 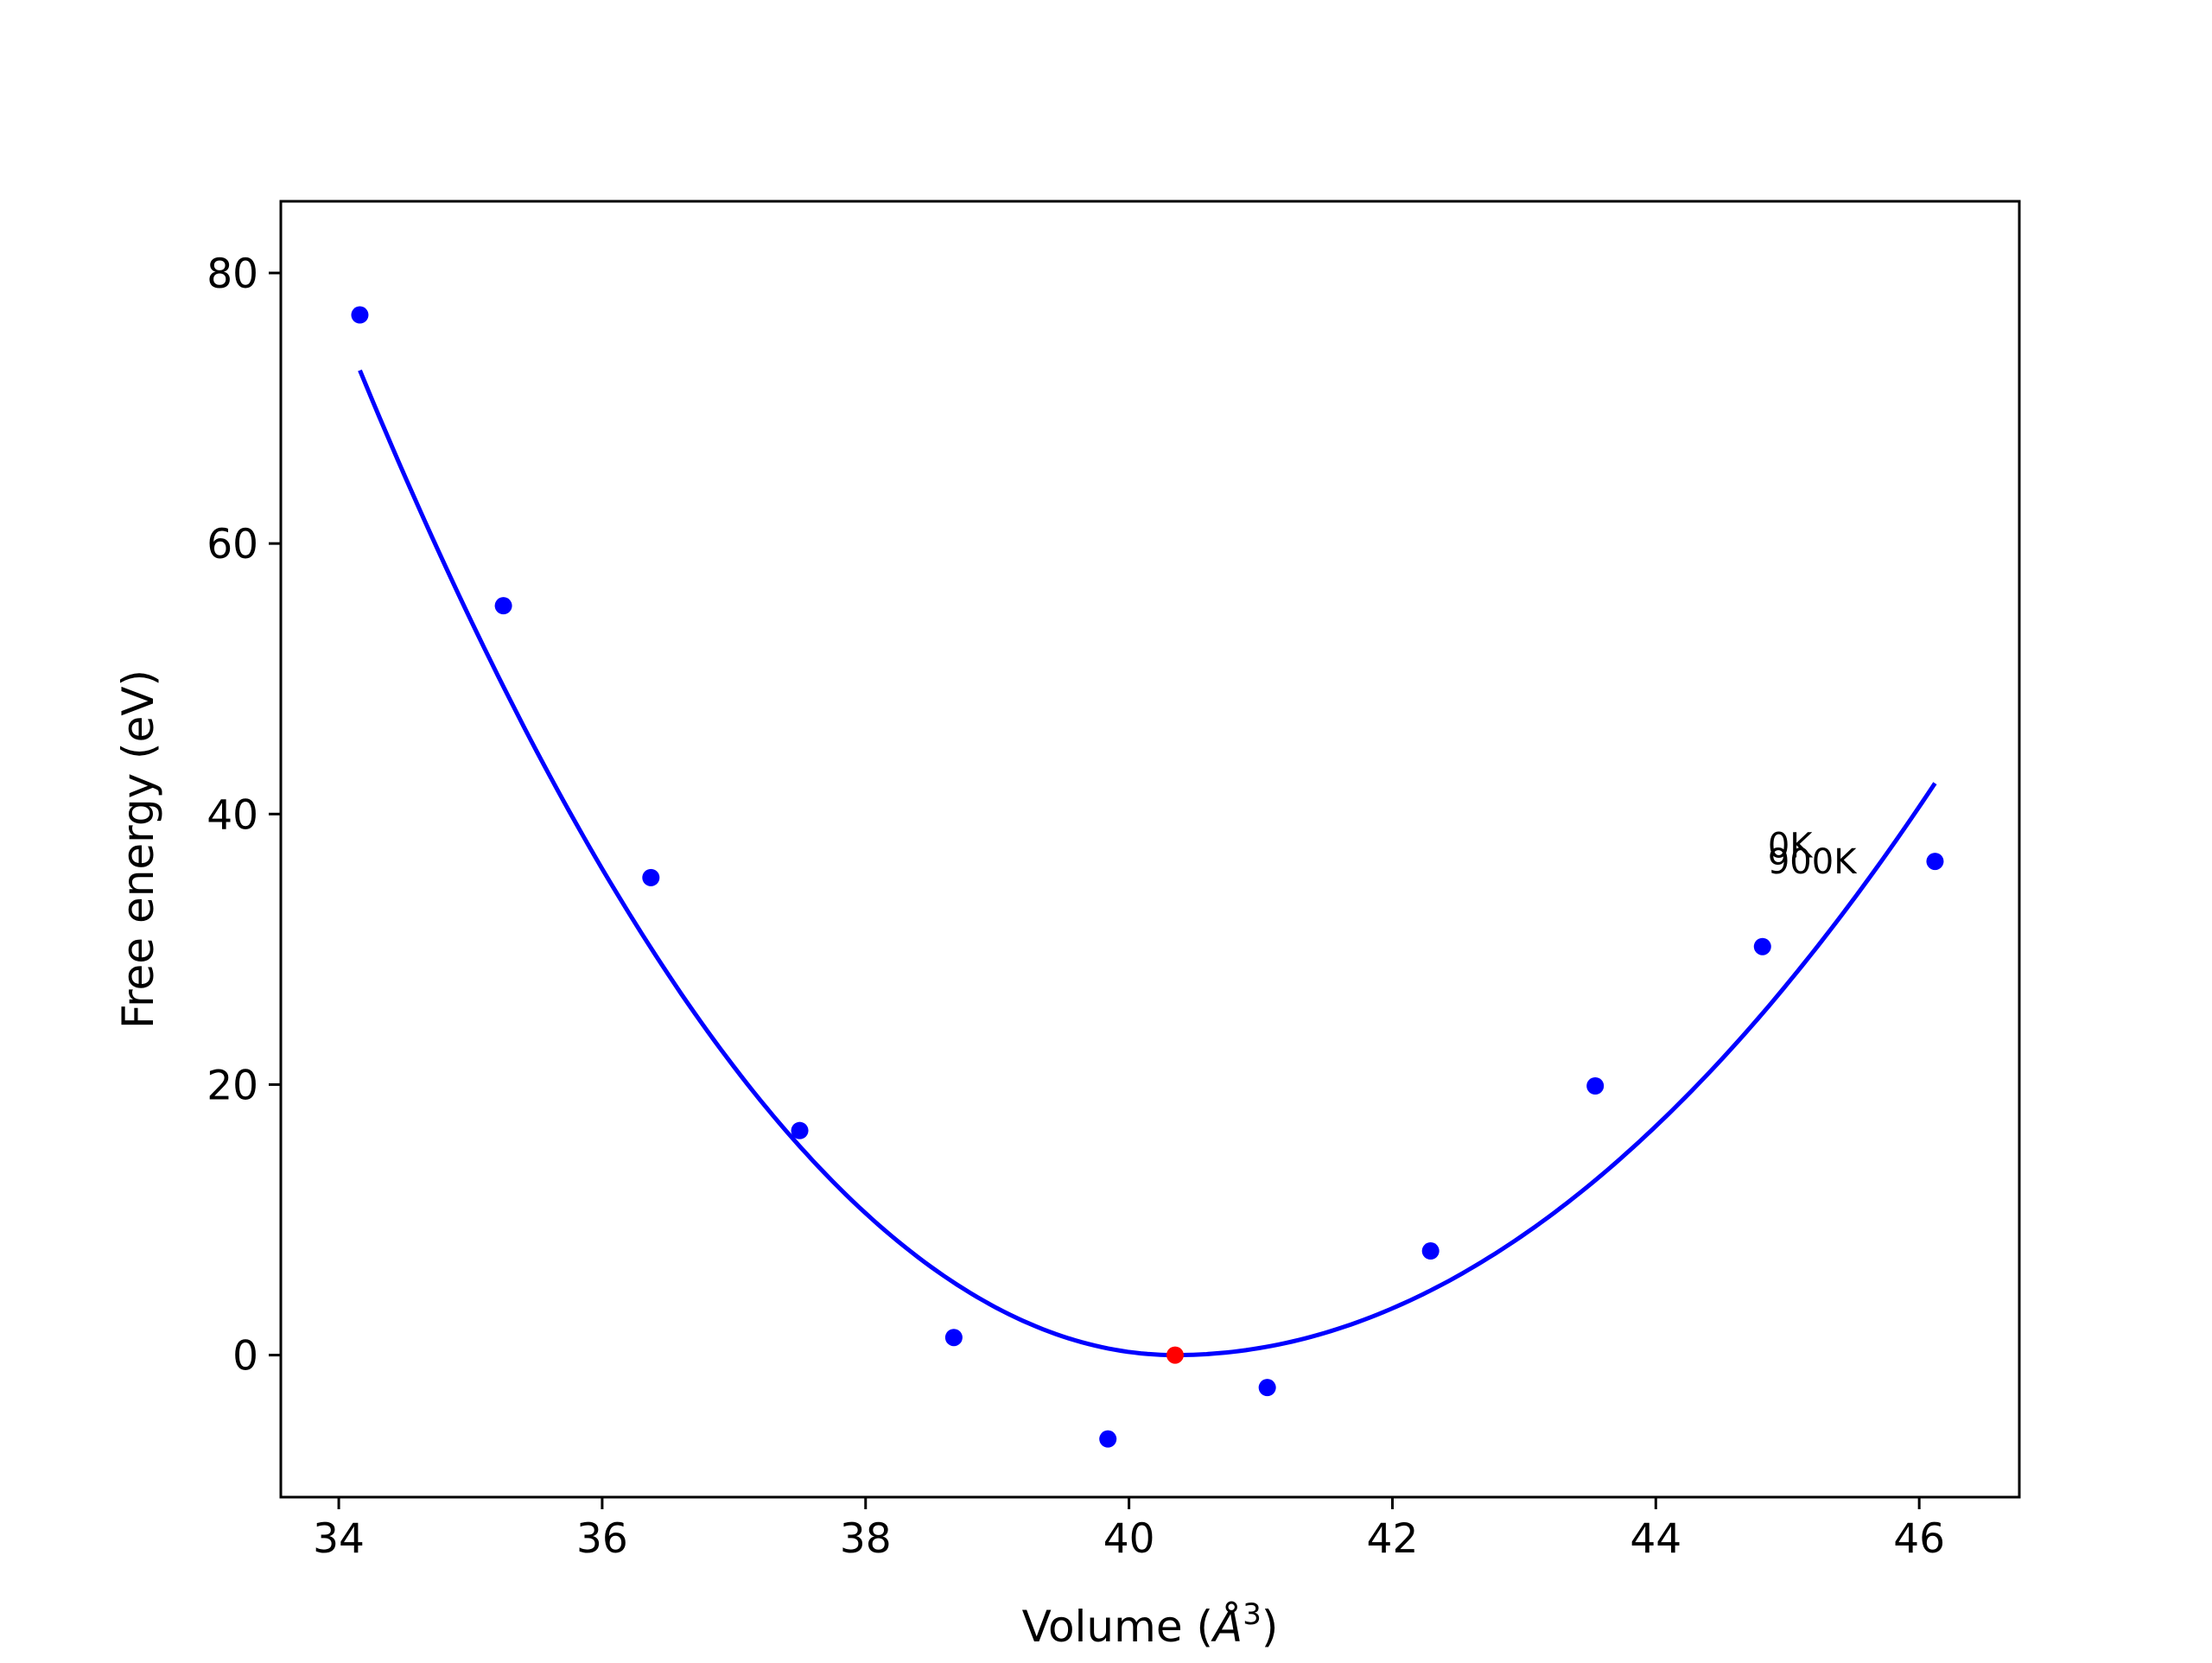 I want to click on y-tick-label: 20, so click(x=232, y=1085).